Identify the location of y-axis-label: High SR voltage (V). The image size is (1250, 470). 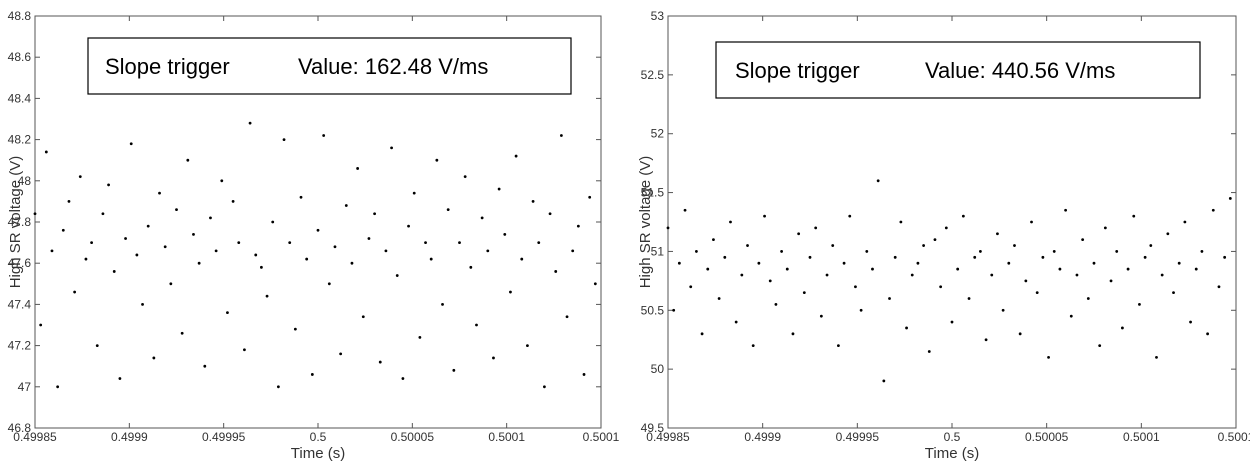
(645, 222).